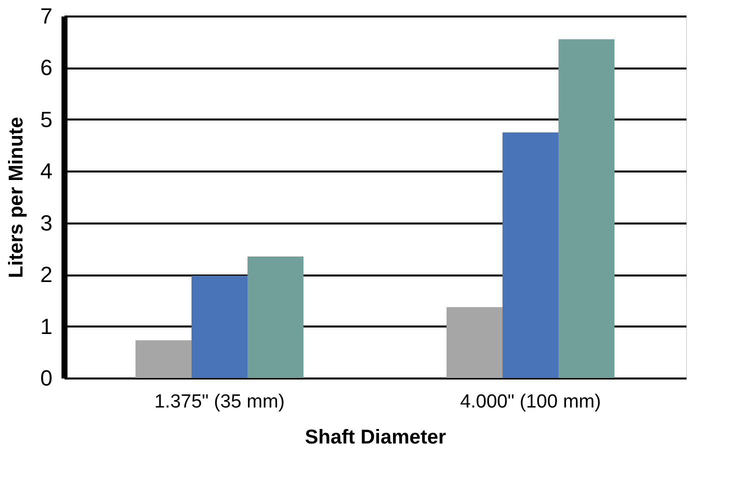  Describe the element at coordinates (46, 67) in the screenshot. I see `y-tick-label: 6` at that location.